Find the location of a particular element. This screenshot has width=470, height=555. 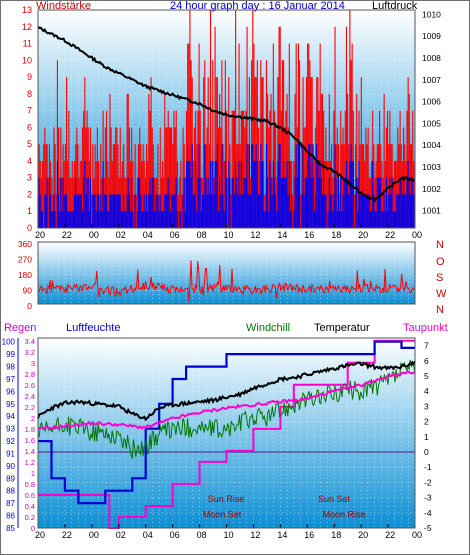

humidity-tick-label: 87 is located at coordinates (10, 503).